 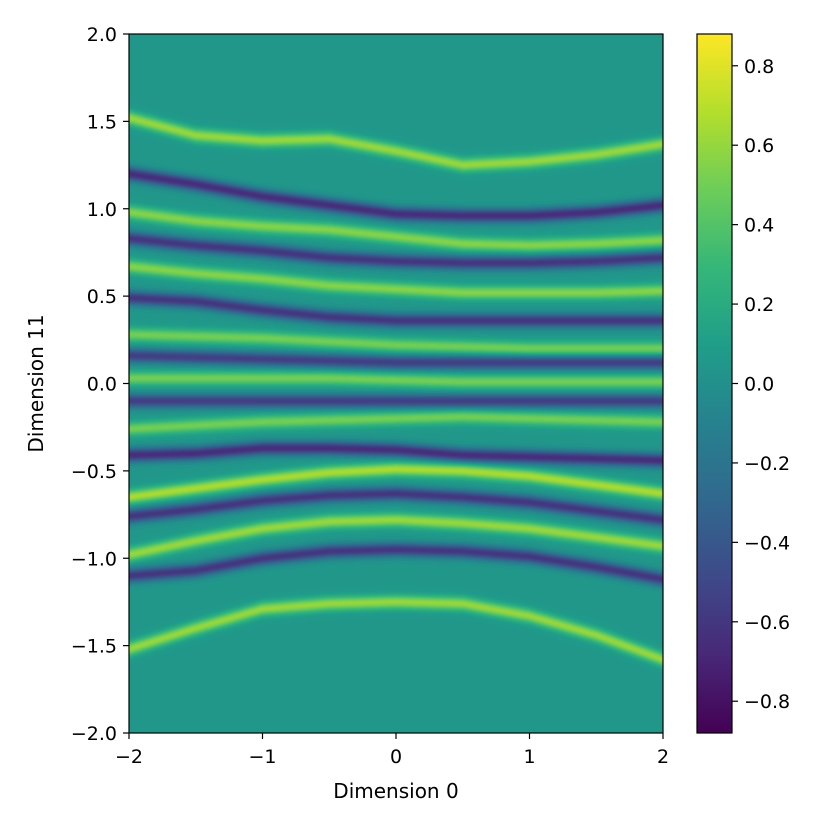 What do you see at coordinates (94, 647) in the screenshot?
I see `y-tick-label: −1.5` at bounding box center [94, 647].